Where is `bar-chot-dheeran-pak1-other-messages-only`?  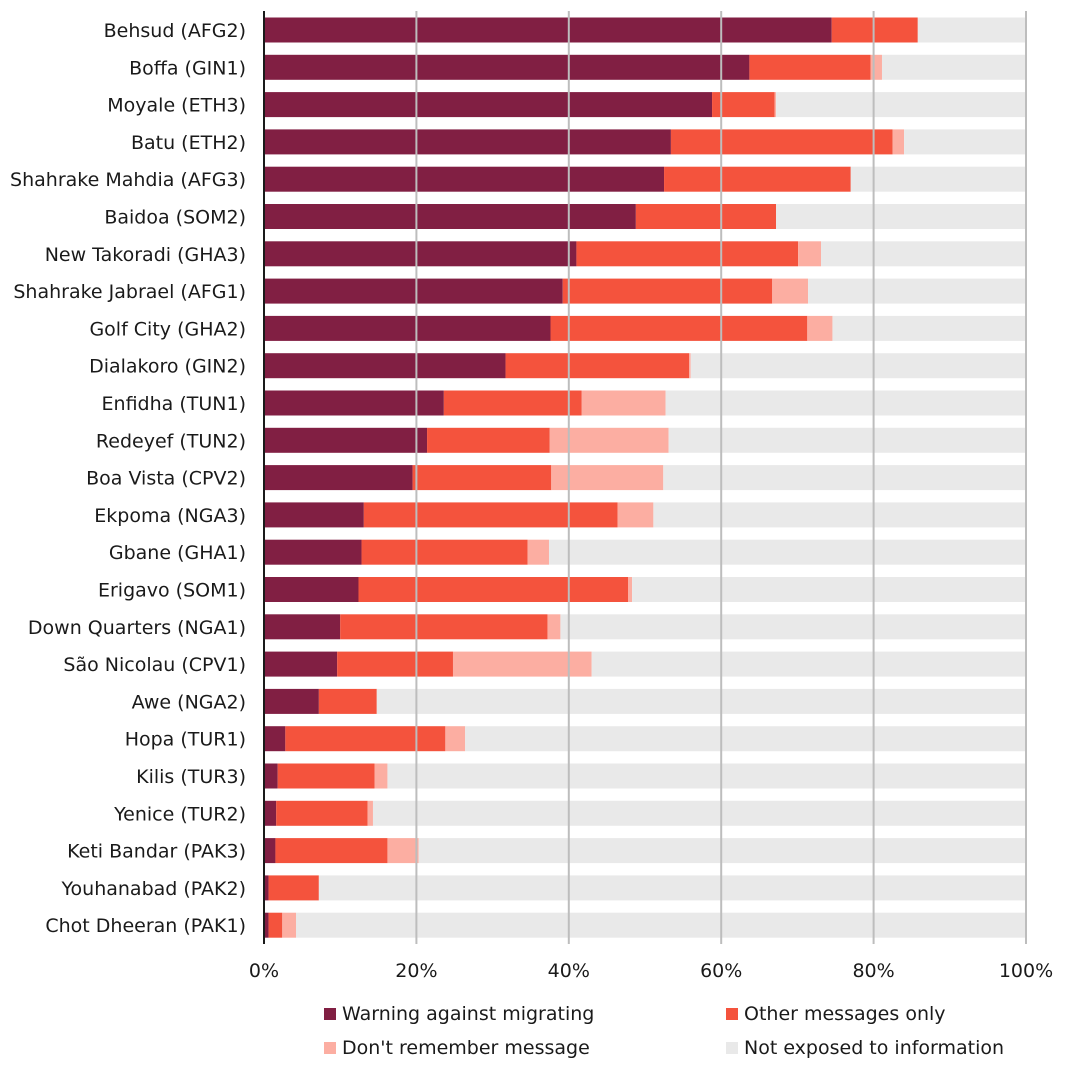 bar-chot-dheeran-pak1-other-messages-only is located at coordinates (275, 925).